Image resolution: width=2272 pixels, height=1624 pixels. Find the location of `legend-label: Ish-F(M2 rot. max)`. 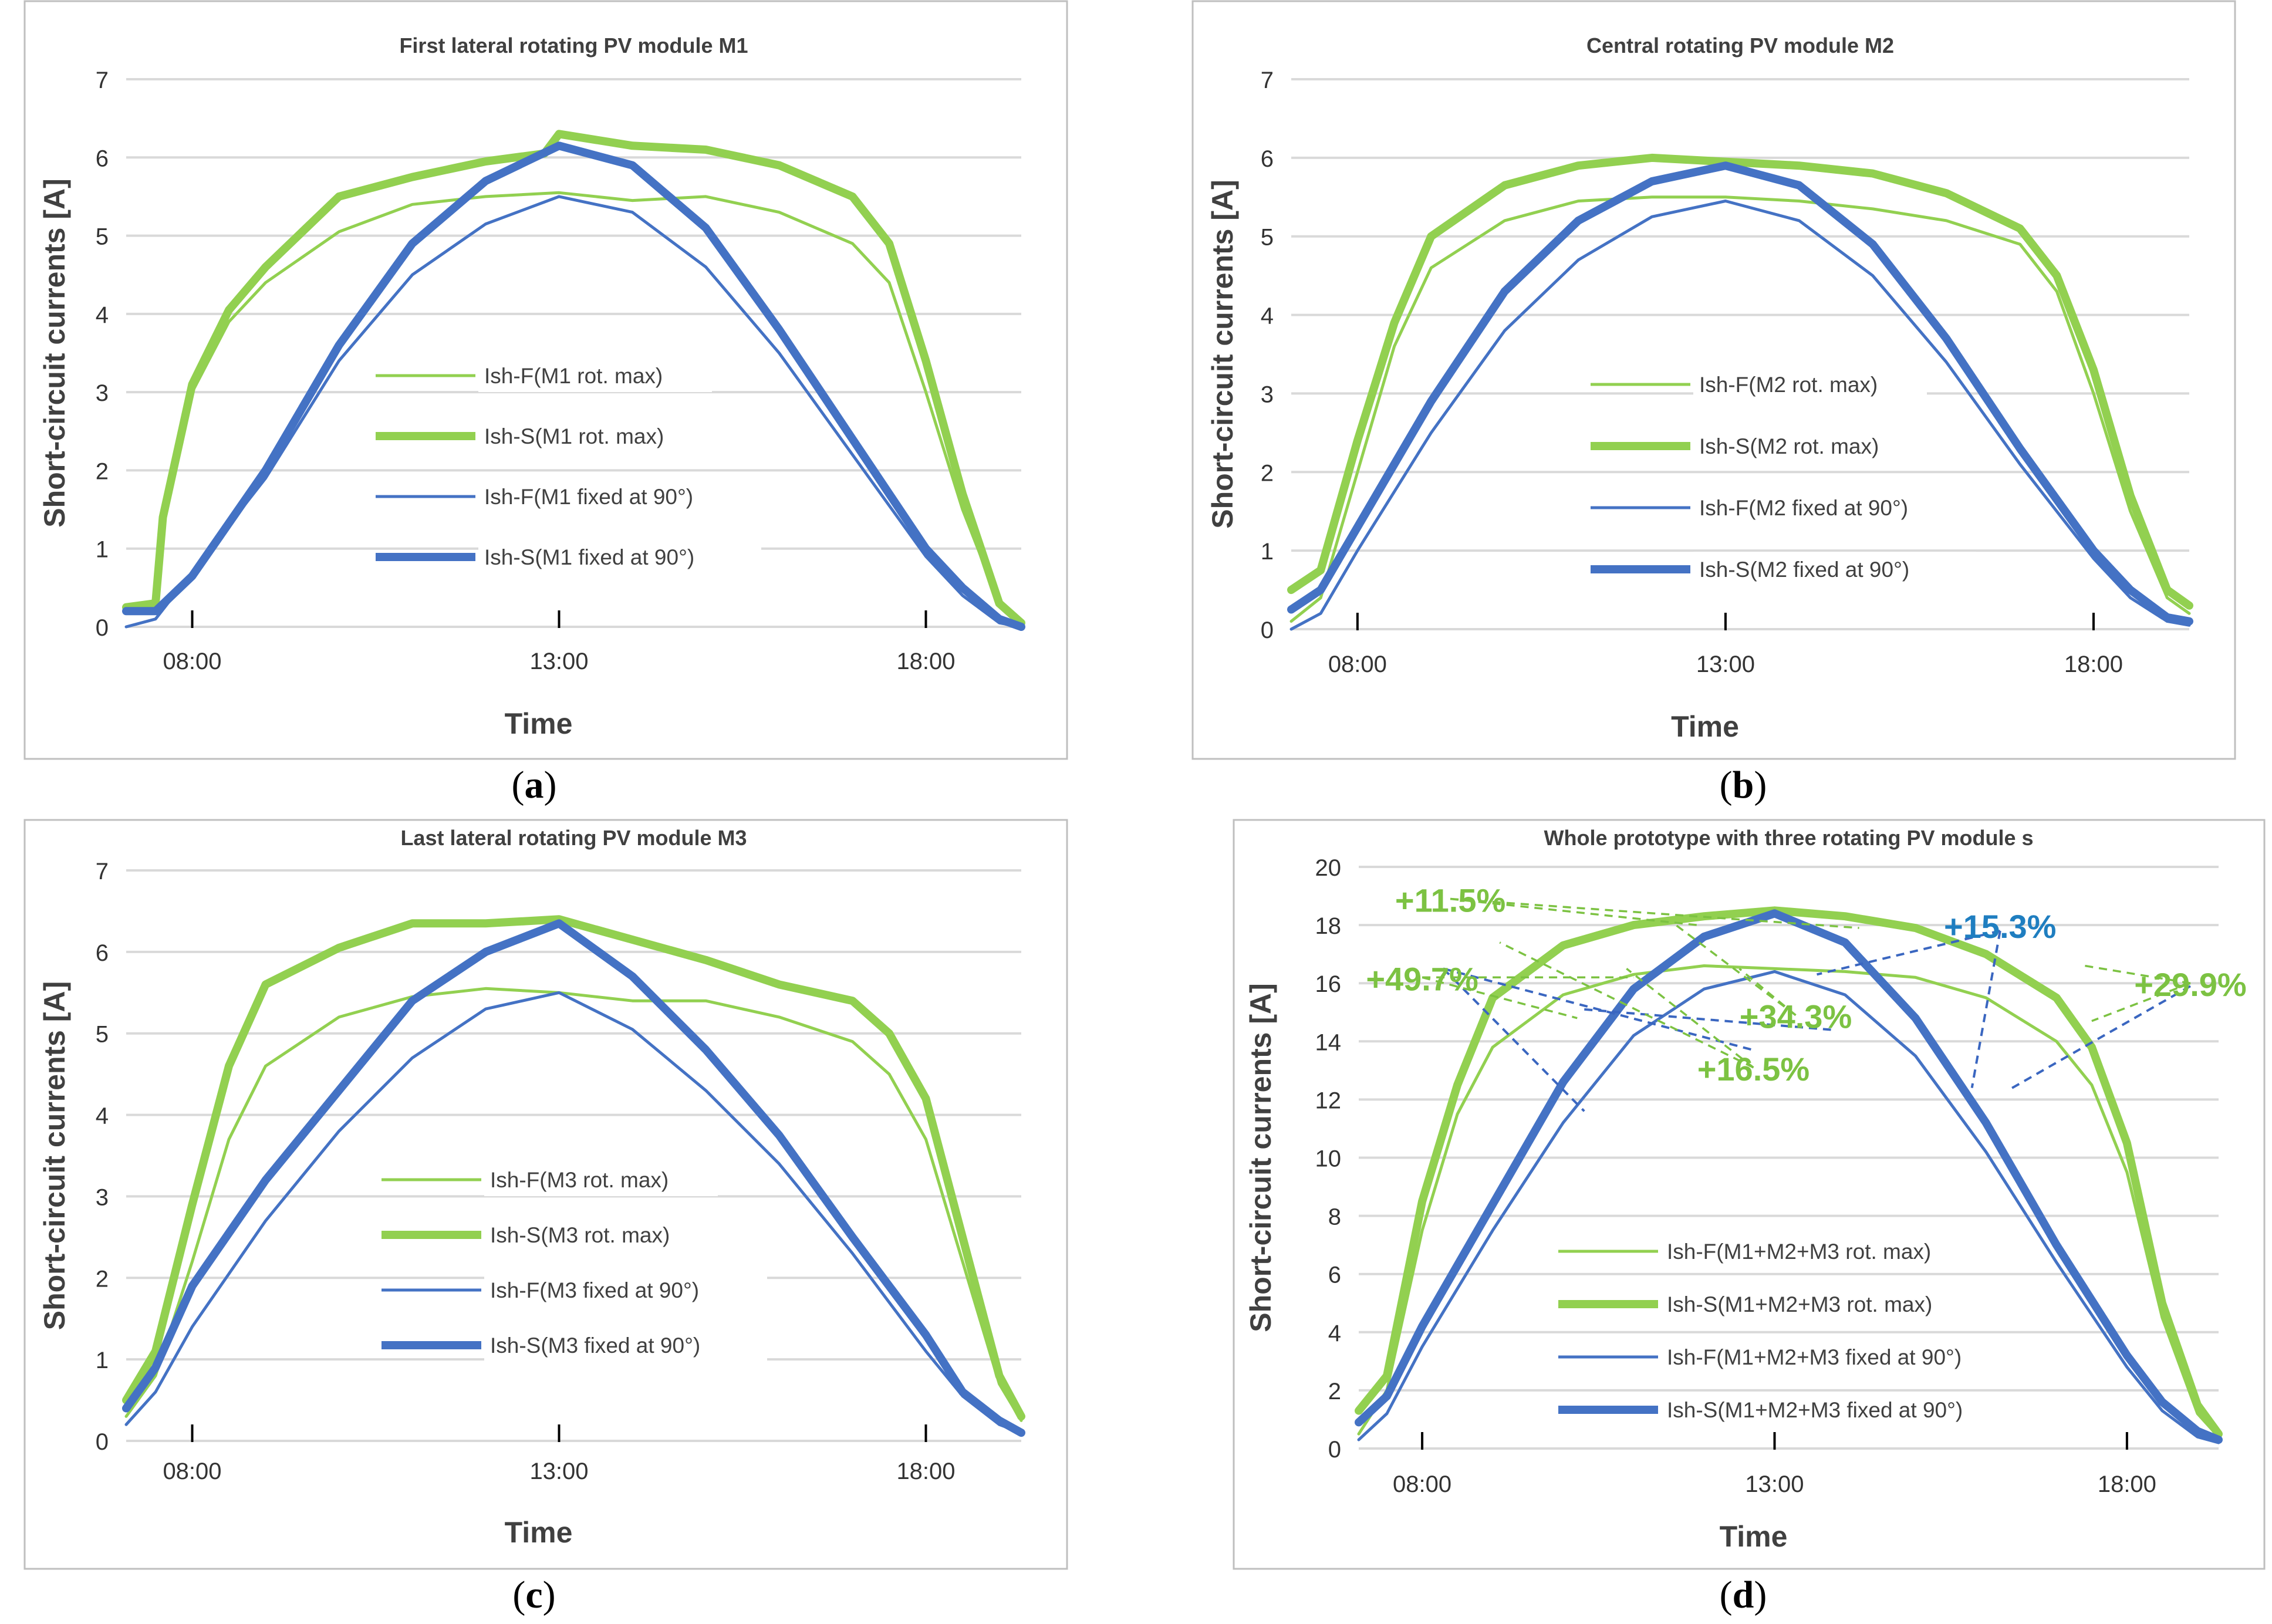

legend-label: Ish-F(M2 rot. max) is located at coordinates (1788, 385).